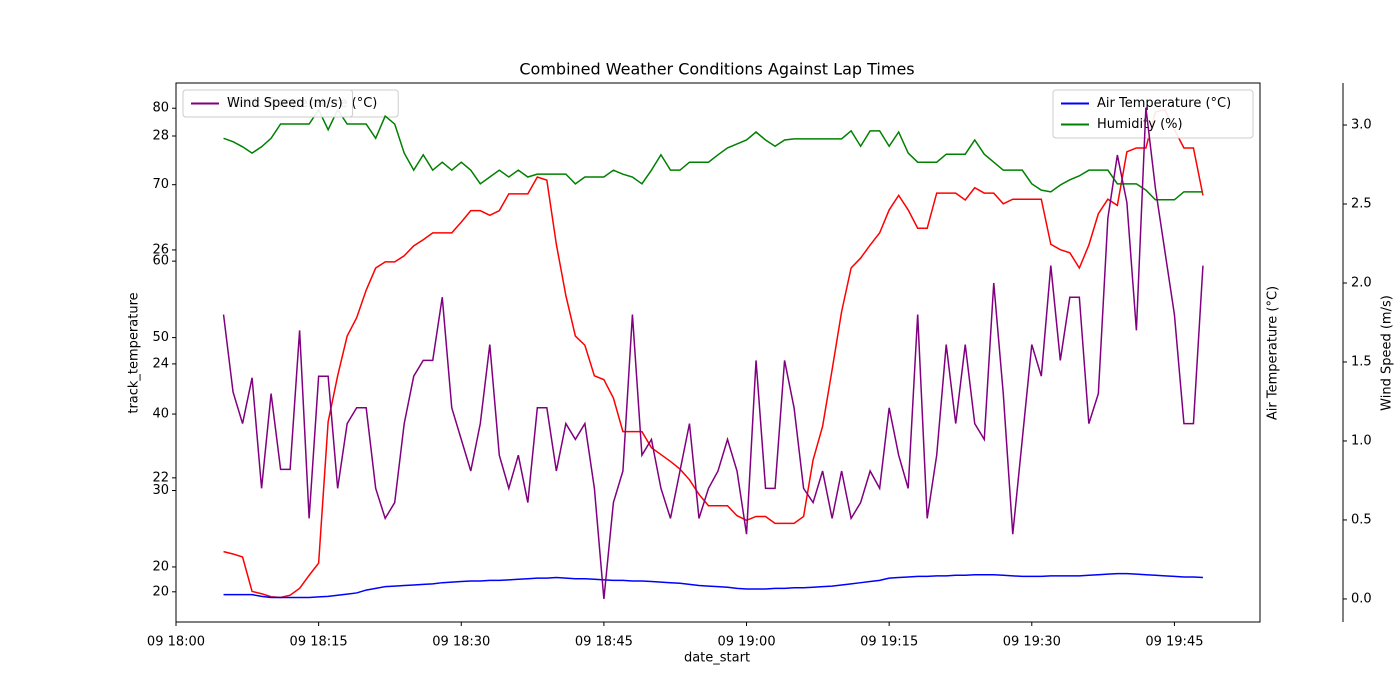  Describe the element at coordinates (285, 103) in the screenshot. I see `legend-label: Wind Speed (m/s)` at that location.